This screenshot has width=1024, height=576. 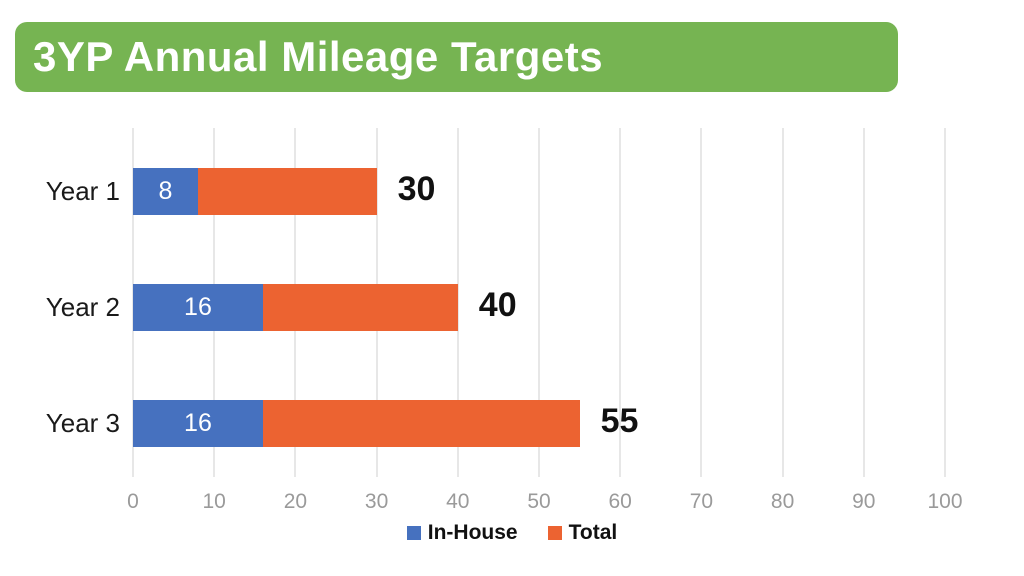 I want to click on x-tick-label: 50, so click(x=539, y=501).